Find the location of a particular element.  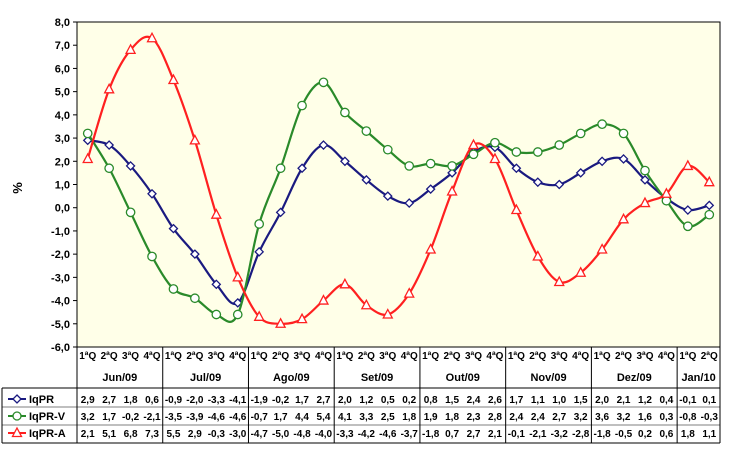

y-axis-title: % is located at coordinates (17, 188).